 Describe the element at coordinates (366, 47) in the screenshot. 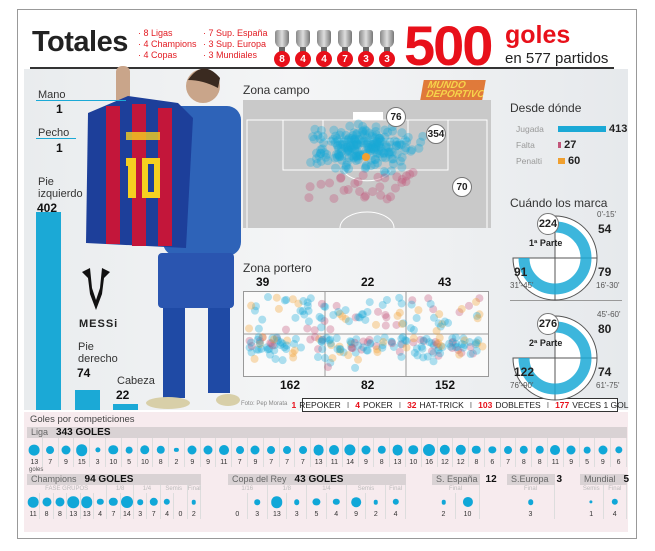

I see `trophy-icon: 3` at that location.